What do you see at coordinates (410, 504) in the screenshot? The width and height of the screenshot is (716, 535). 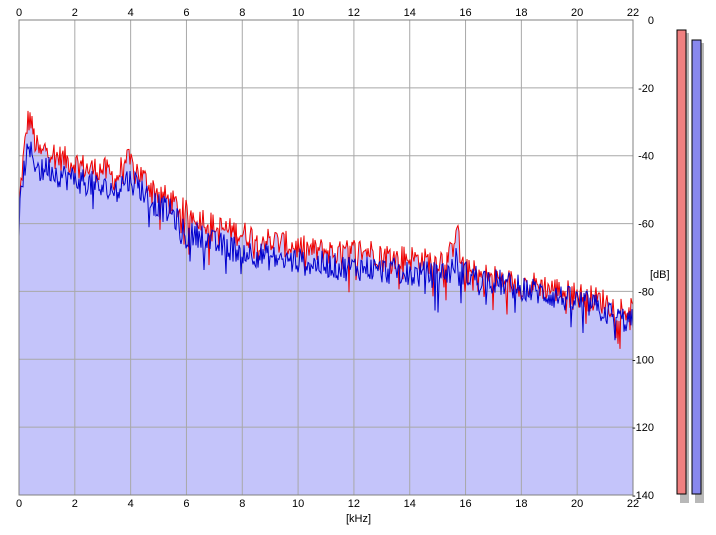 I see `x-tick-label-bottom: 14` at bounding box center [410, 504].